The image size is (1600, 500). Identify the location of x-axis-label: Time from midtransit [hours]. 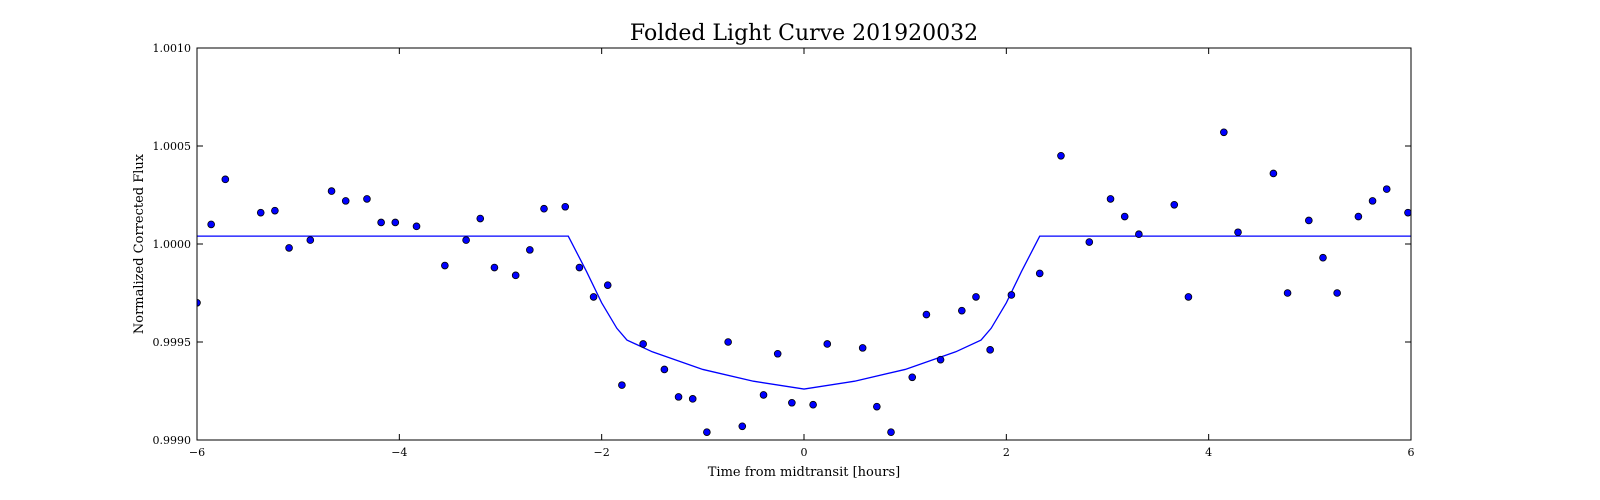
(804, 472).